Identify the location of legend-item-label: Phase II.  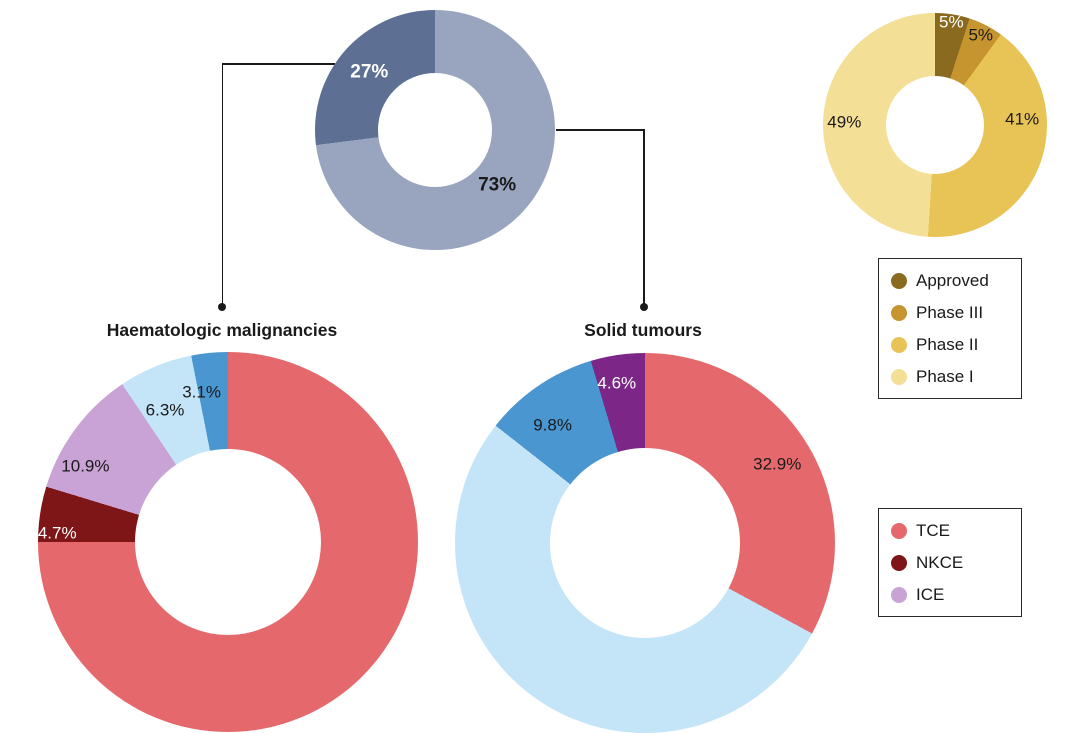
(947, 344).